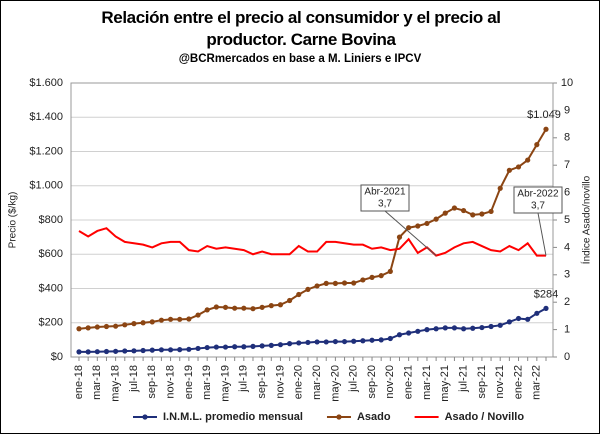  I want to click on annotation-text: 3,7, so click(538, 206).